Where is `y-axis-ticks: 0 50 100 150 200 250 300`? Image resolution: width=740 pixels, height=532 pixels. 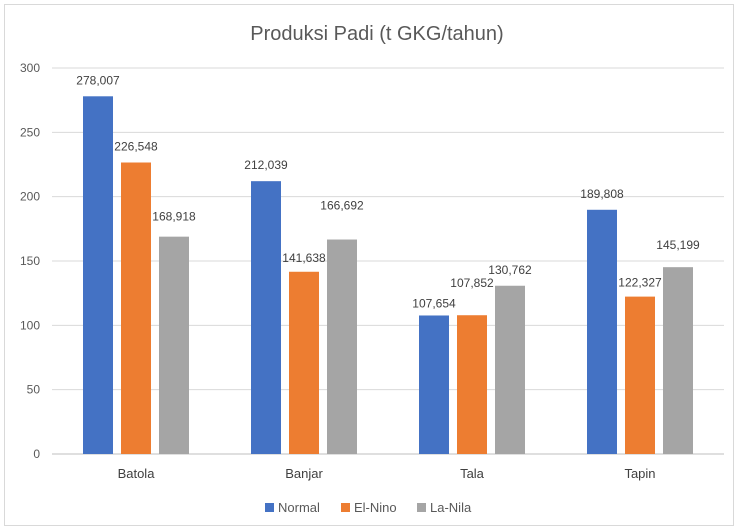
y-axis-ticks: 0 50 100 150 200 250 300 is located at coordinates (30, 261).